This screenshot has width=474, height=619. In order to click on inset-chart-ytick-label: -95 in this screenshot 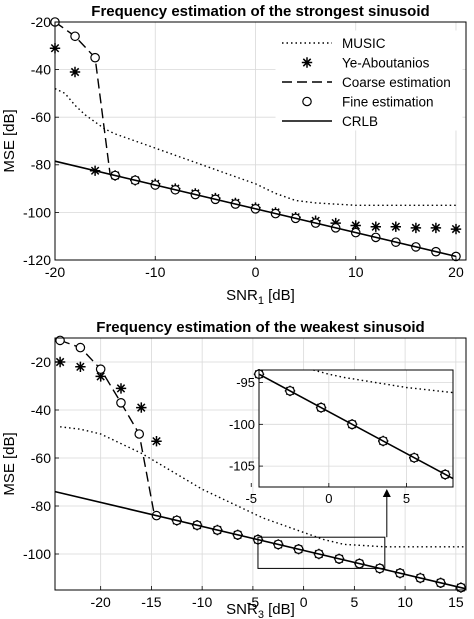, I will do `click(245, 382)`.